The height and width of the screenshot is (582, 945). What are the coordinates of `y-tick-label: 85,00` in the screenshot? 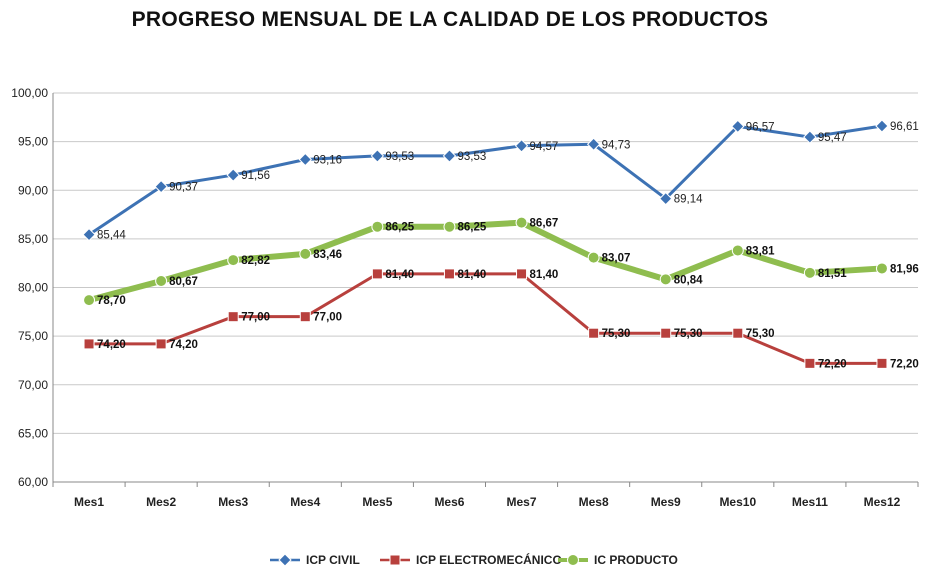 It's located at (33, 239).